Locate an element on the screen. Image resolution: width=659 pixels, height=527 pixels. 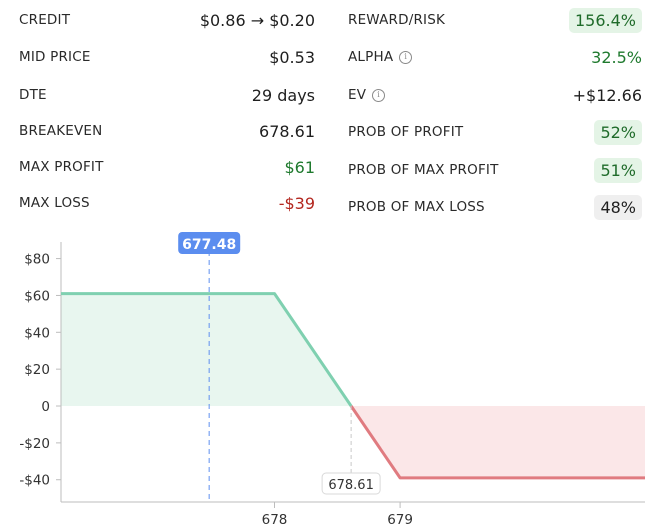
stat-label-text: MAX LOSS is located at coordinates (54, 203).